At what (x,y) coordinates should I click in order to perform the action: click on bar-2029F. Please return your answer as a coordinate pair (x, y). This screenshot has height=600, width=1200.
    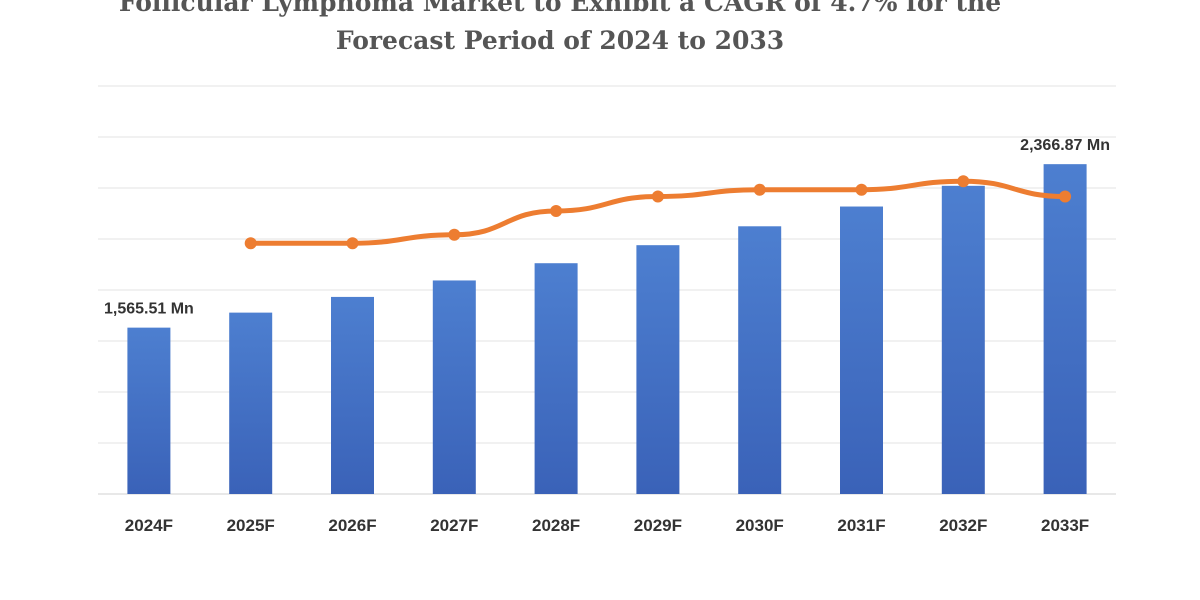
    Looking at the image, I should click on (658, 369).